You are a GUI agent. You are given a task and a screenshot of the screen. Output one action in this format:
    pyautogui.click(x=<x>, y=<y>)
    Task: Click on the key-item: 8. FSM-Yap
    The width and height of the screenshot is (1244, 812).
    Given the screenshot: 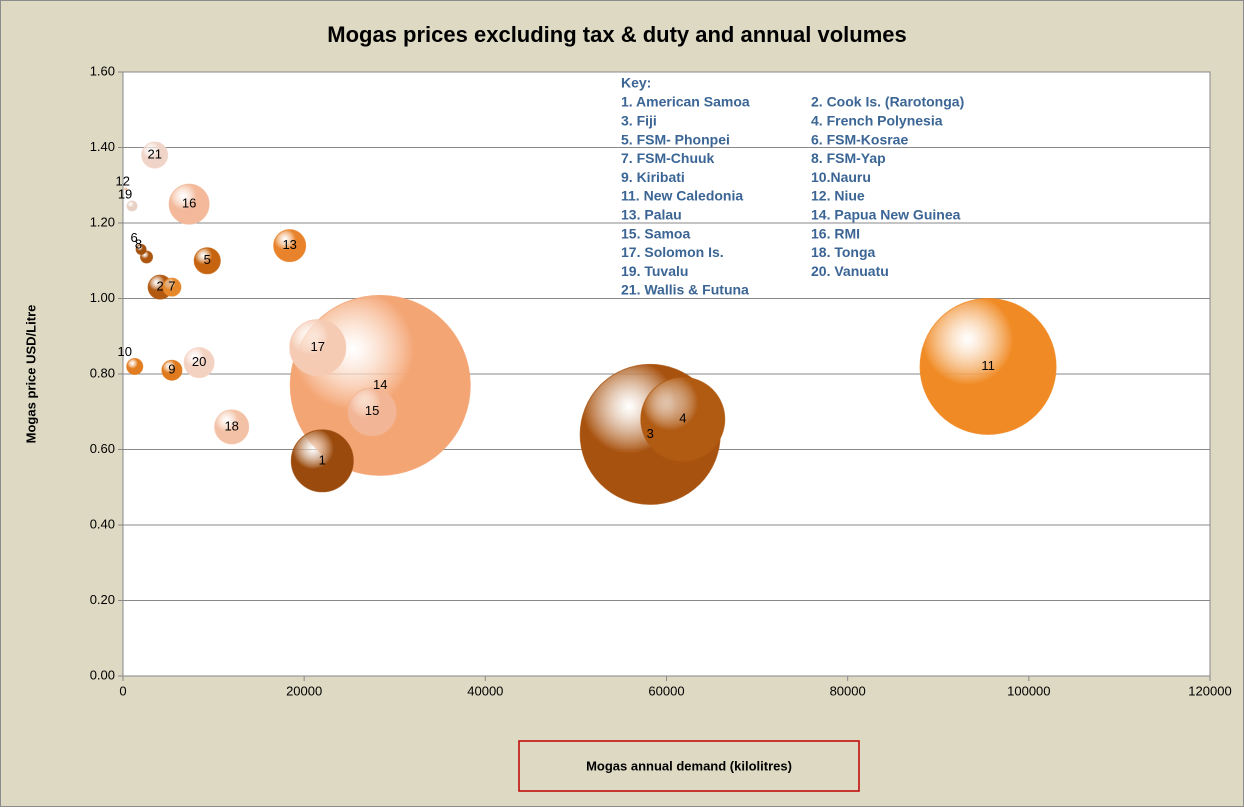 What is the action you would take?
    pyautogui.click(x=848, y=158)
    